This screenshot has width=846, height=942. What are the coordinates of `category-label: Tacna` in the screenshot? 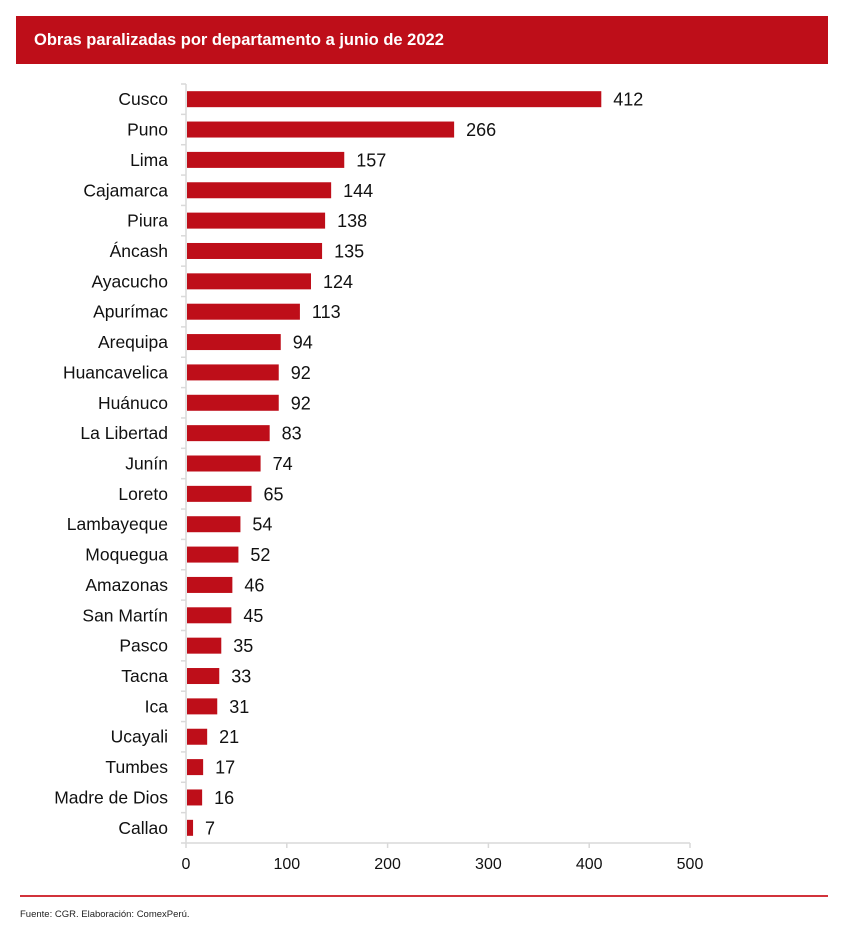 It's located at (144, 676).